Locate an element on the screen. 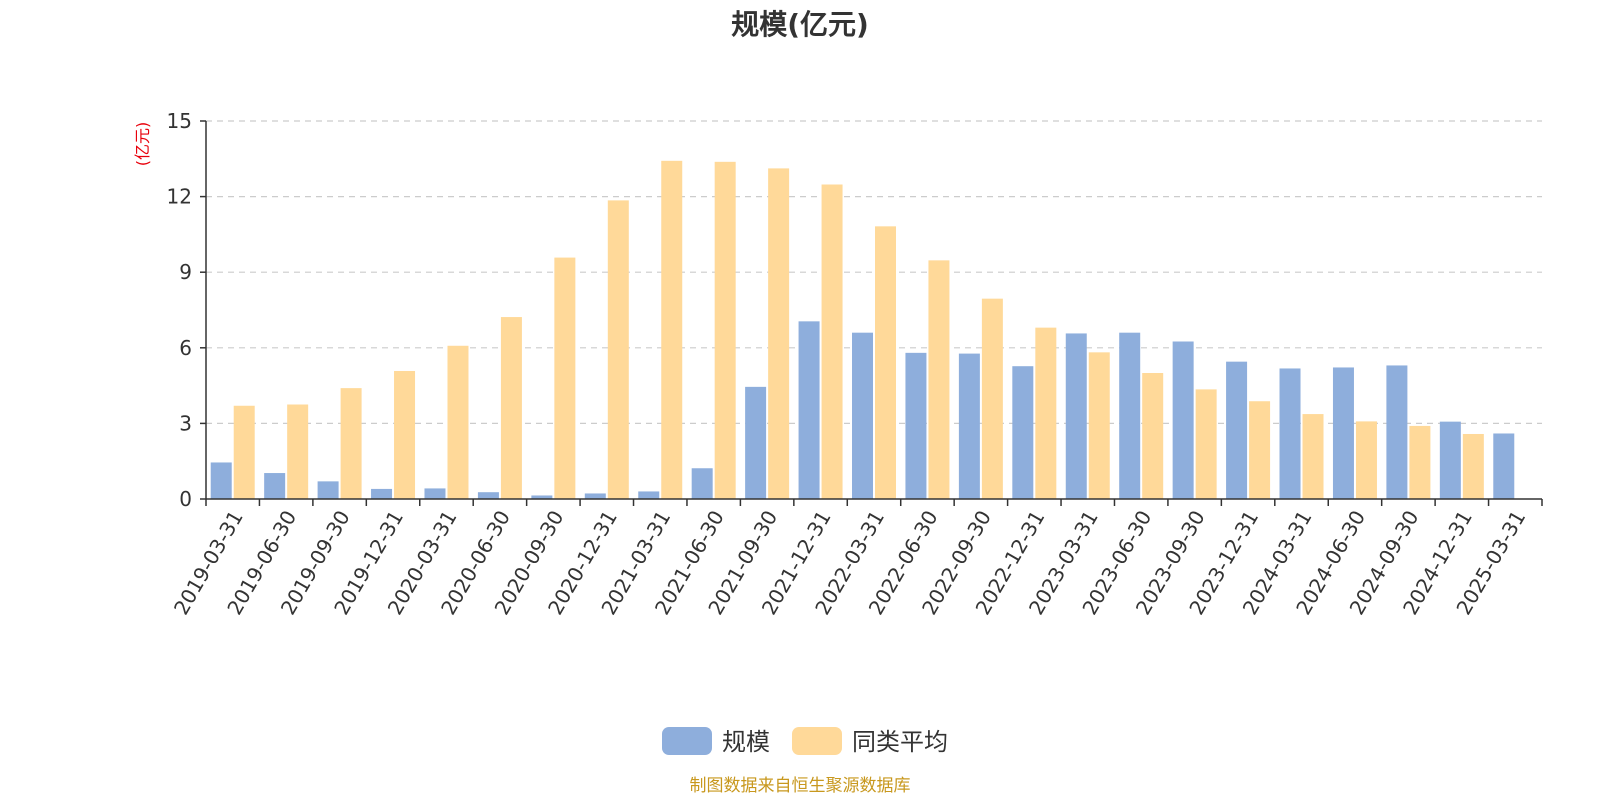  y-tick-label: 3 is located at coordinates (185, 423).